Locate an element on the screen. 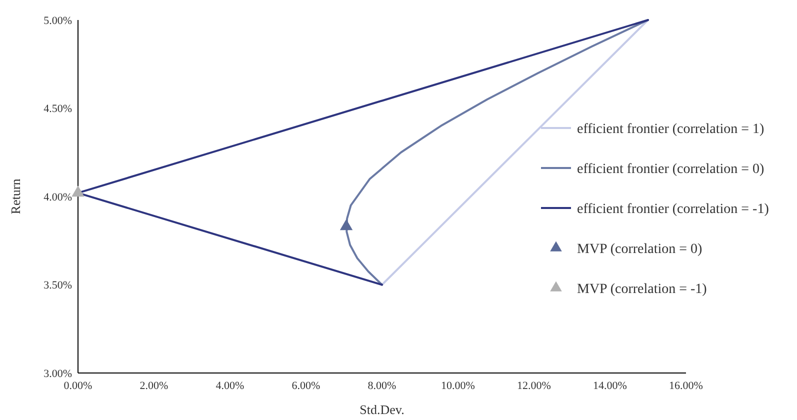 The width and height of the screenshot is (797, 420). x-tick-label: 14.00% is located at coordinates (610, 386).